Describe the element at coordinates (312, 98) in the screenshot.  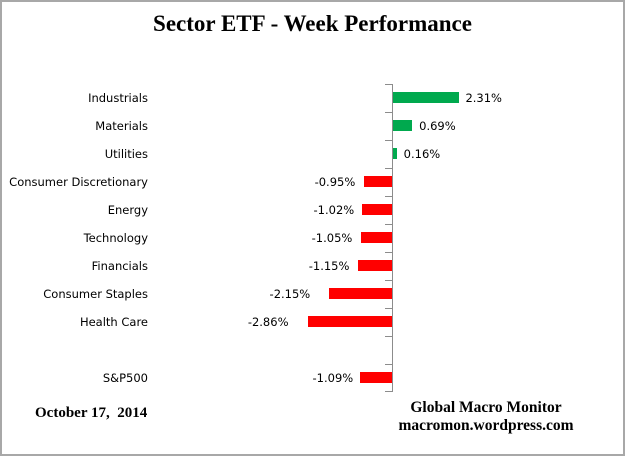
I see `chart-row: Industrials 2.31%` at that location.